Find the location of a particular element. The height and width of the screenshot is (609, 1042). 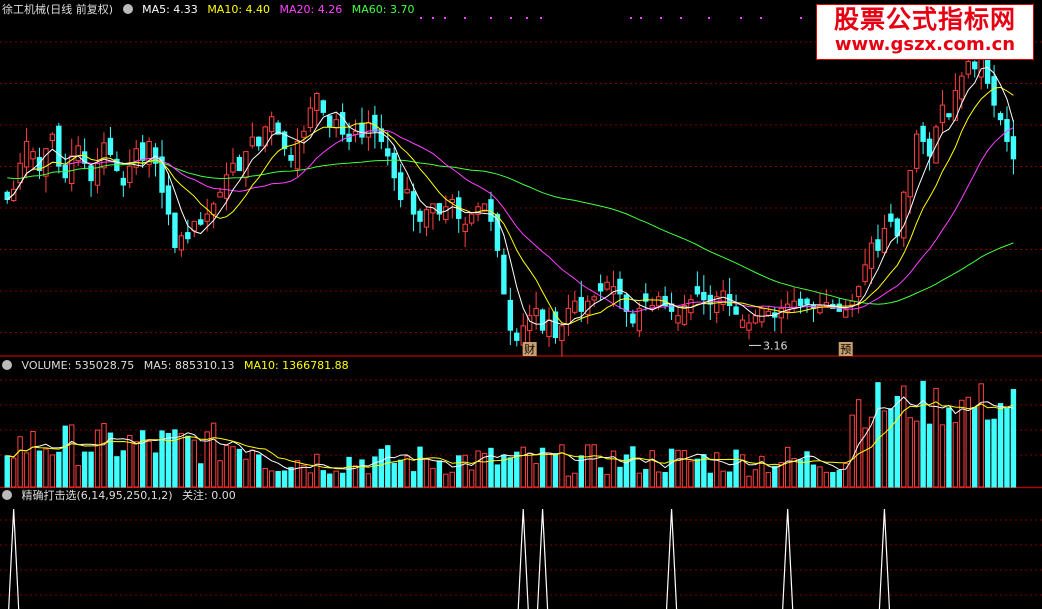

indicator-dropdown-icon is located at coordinates (7, 495).